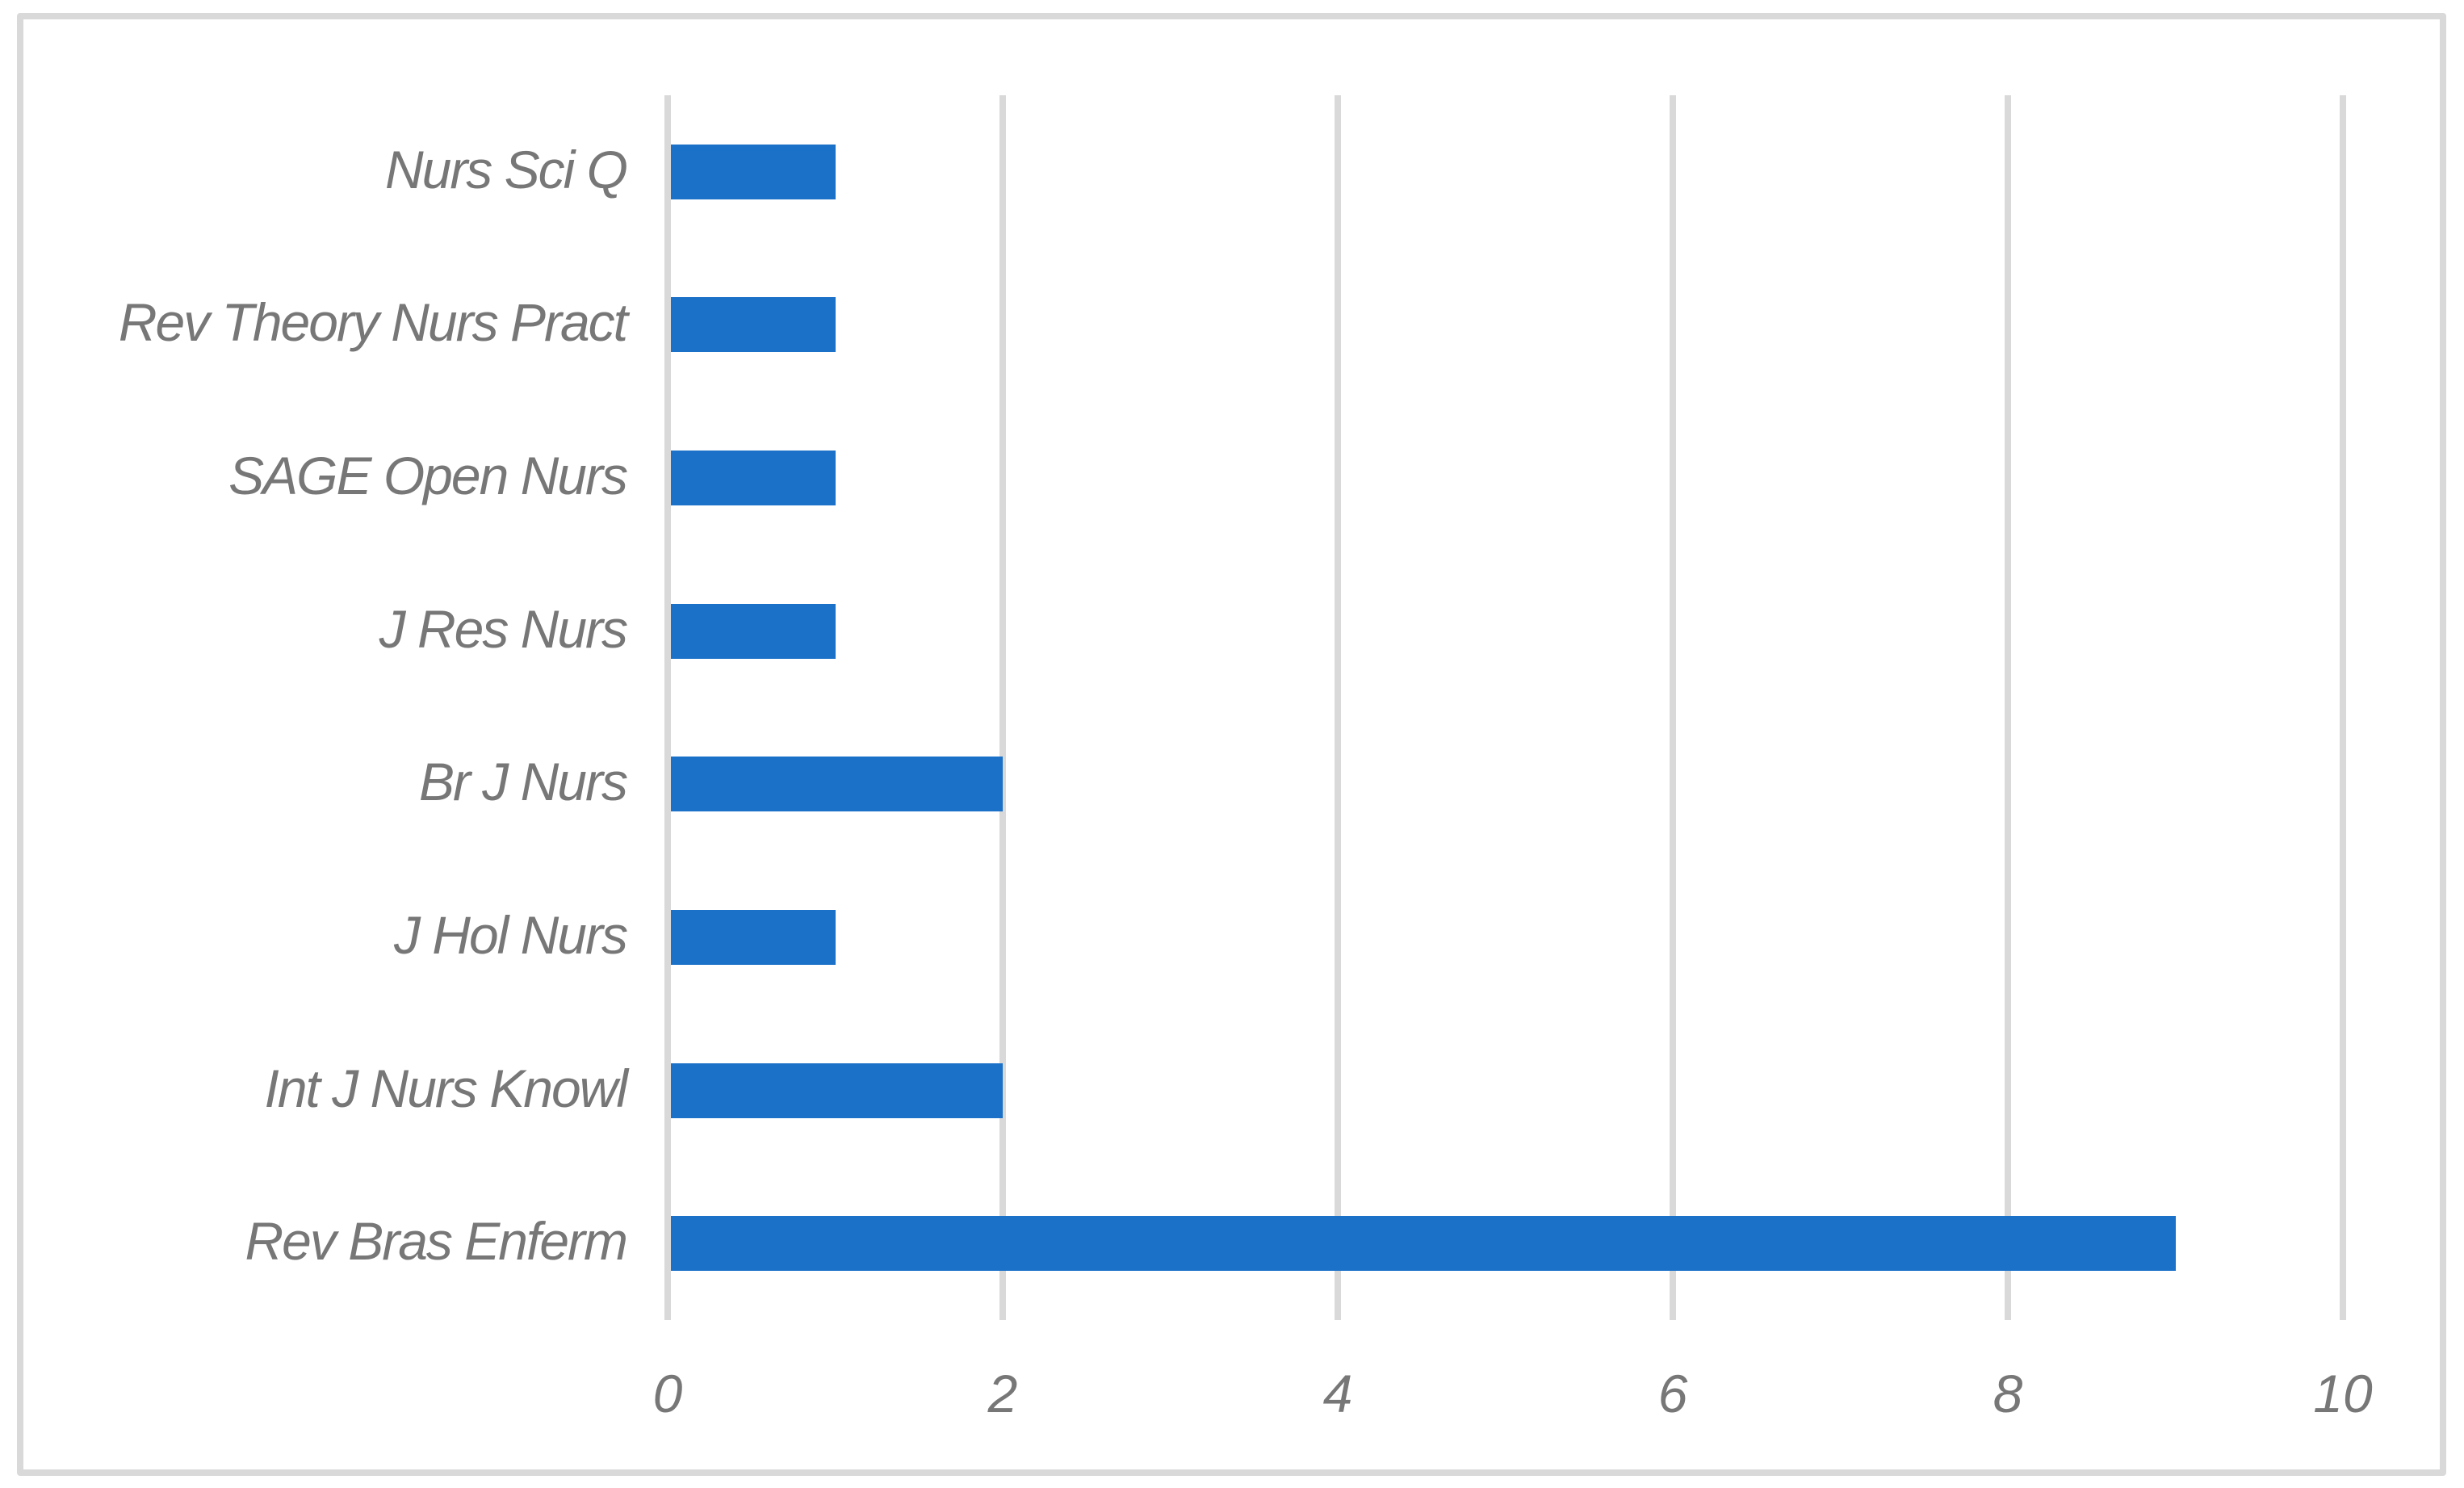  Describe the element at coordinates (325, 172) in the screenshot. I see `bar-row: Nurs Sci Q` at that location.